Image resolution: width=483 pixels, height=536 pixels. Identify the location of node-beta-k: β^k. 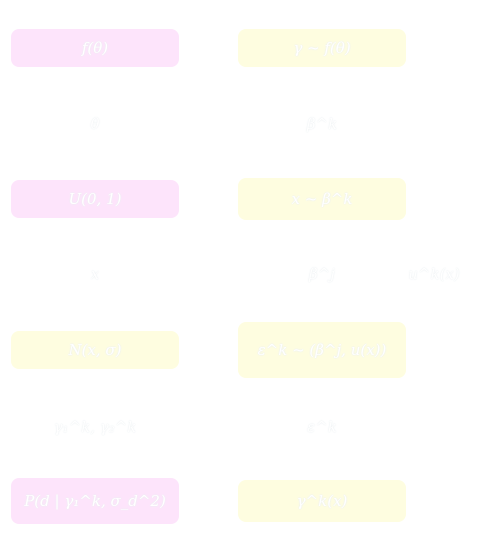
(322, 124).